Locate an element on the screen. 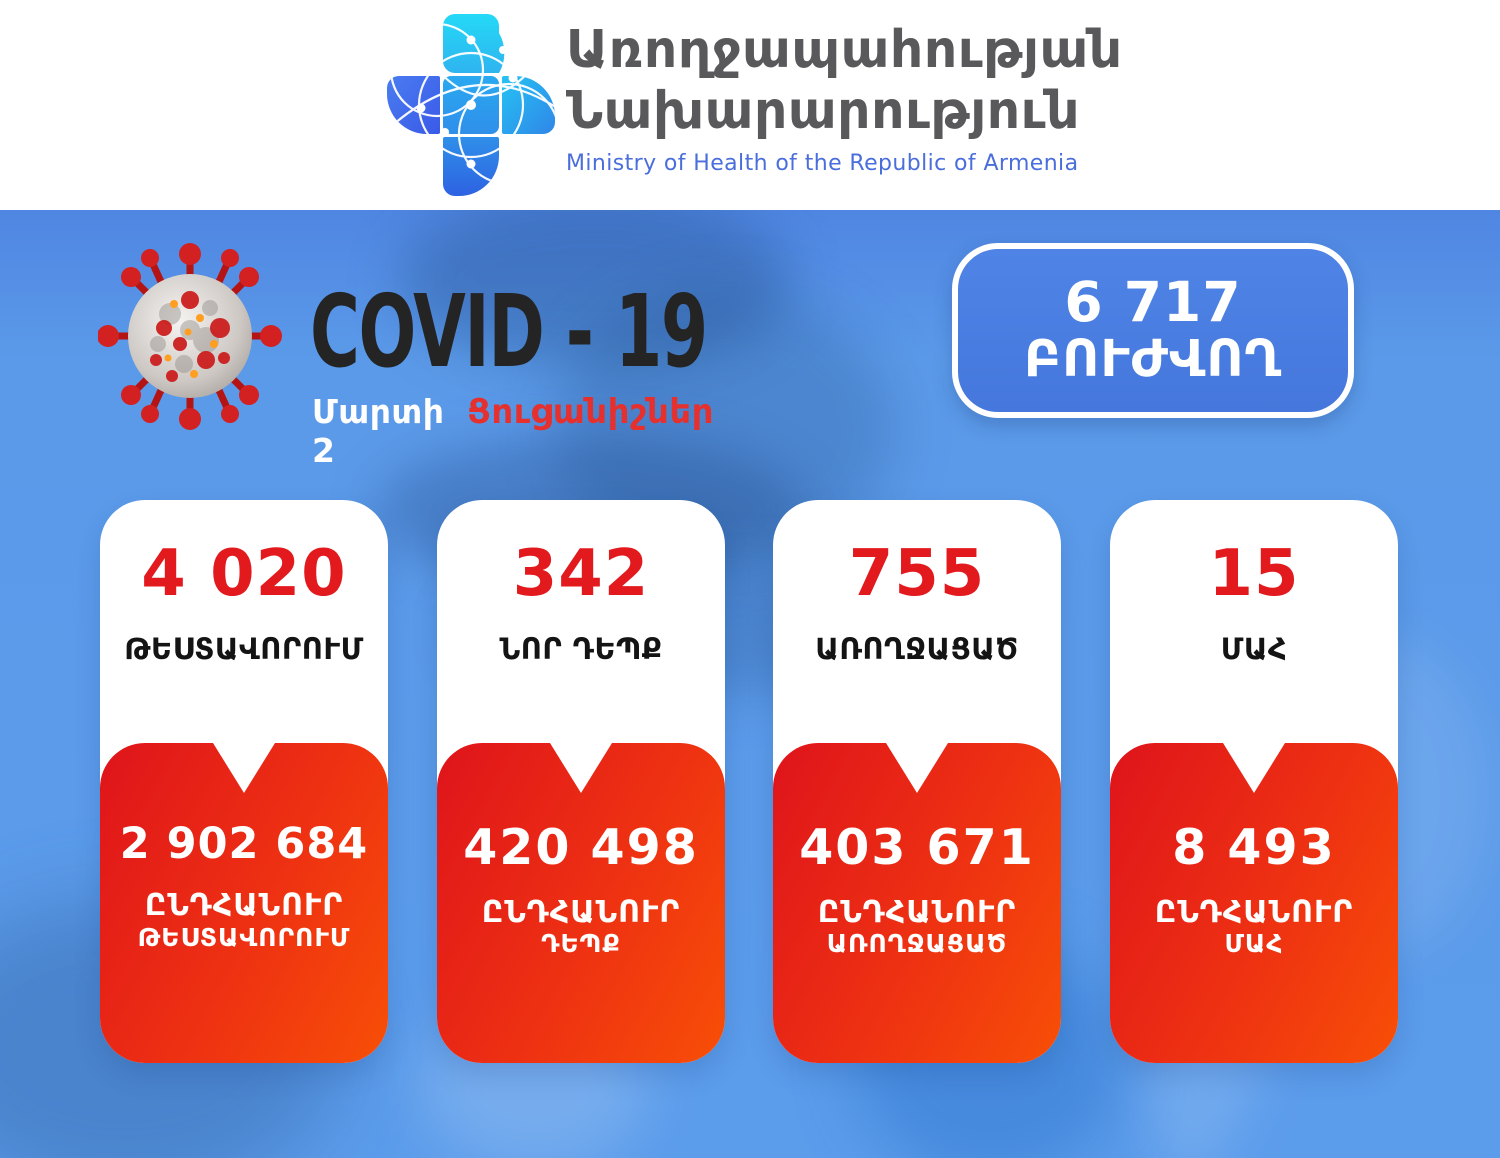  card-bottom-section: 403 671 ԸՆԴՀԱՆՈՒՐ ԱՌՈՂՋԱՑԱԾ is located at coordinates (917, 903).